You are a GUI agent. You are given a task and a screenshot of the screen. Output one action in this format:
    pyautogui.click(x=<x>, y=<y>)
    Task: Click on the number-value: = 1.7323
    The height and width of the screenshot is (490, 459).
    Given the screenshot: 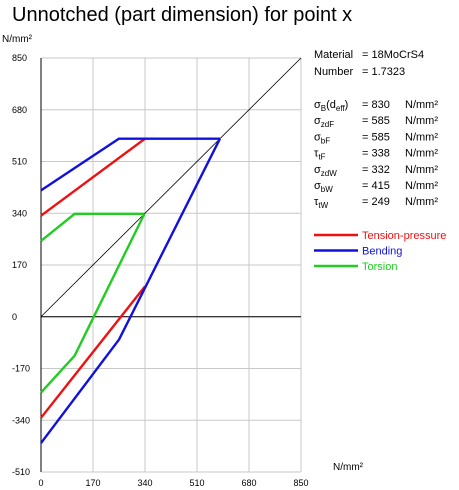 What is the action you would take?
    pyautogui.click(x=383, y=72)
    